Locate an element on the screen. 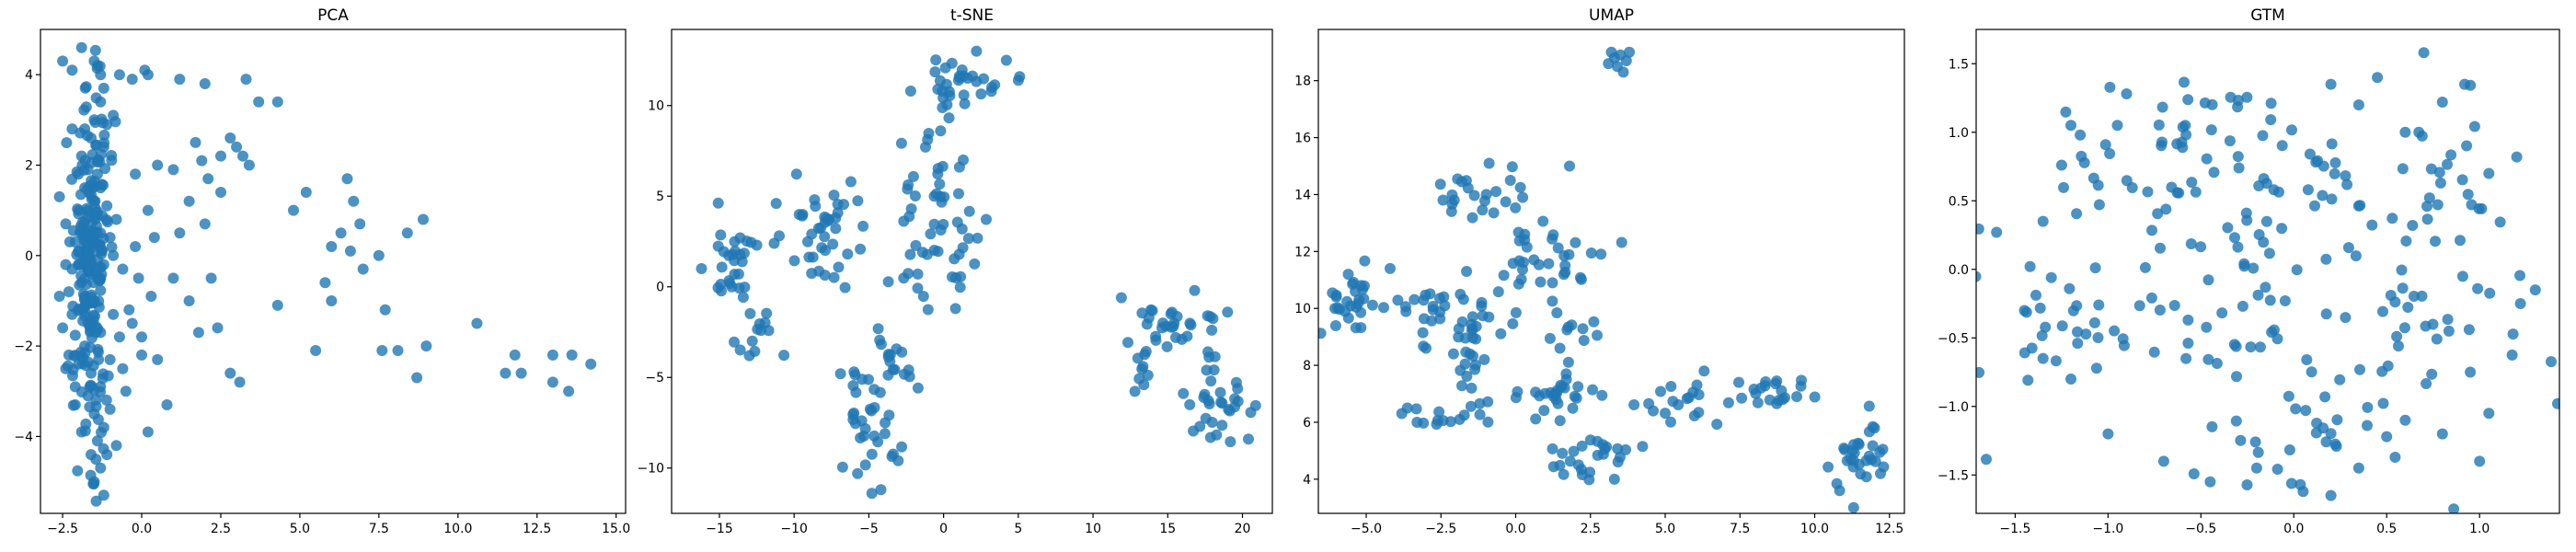 The width and height of the screenshot is (2576, 552). umap-title: UMAP is located at coordinates (1611, 15).